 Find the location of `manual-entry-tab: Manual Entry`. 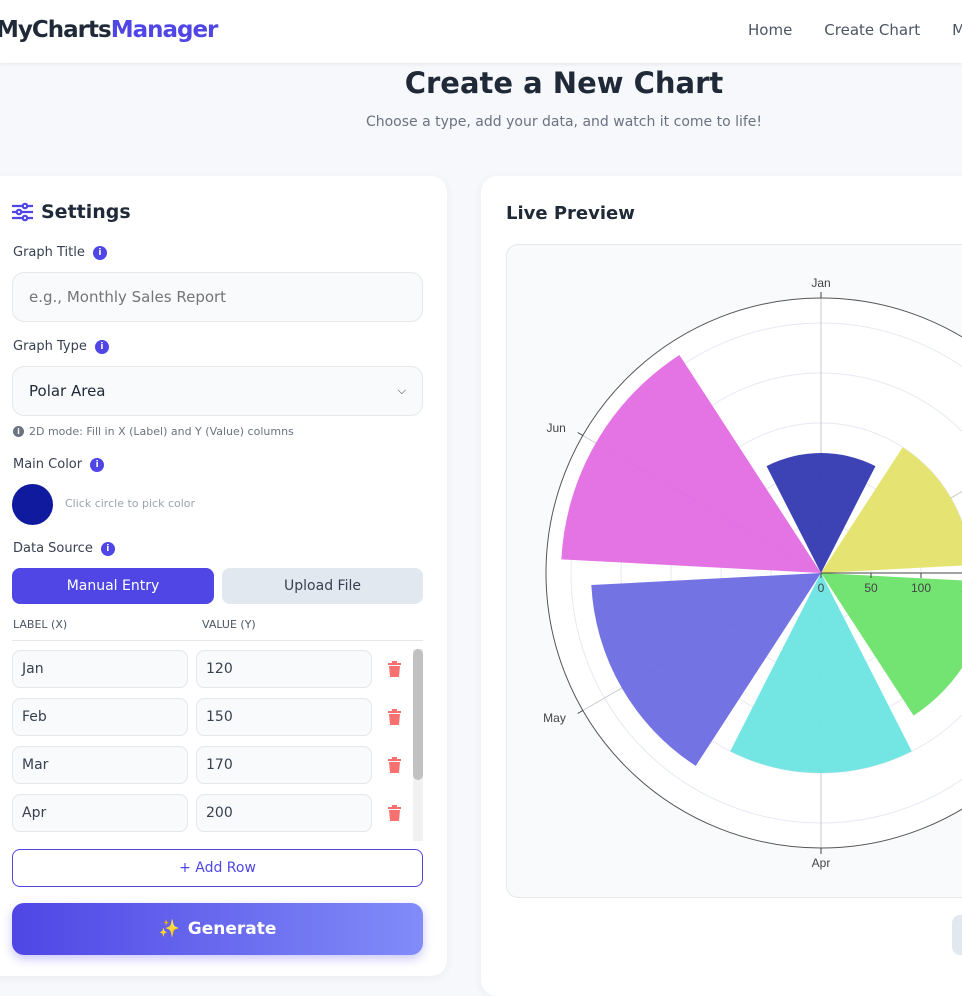

manual-entry-tab: Manual Entry is located at coordinates (113, 586).